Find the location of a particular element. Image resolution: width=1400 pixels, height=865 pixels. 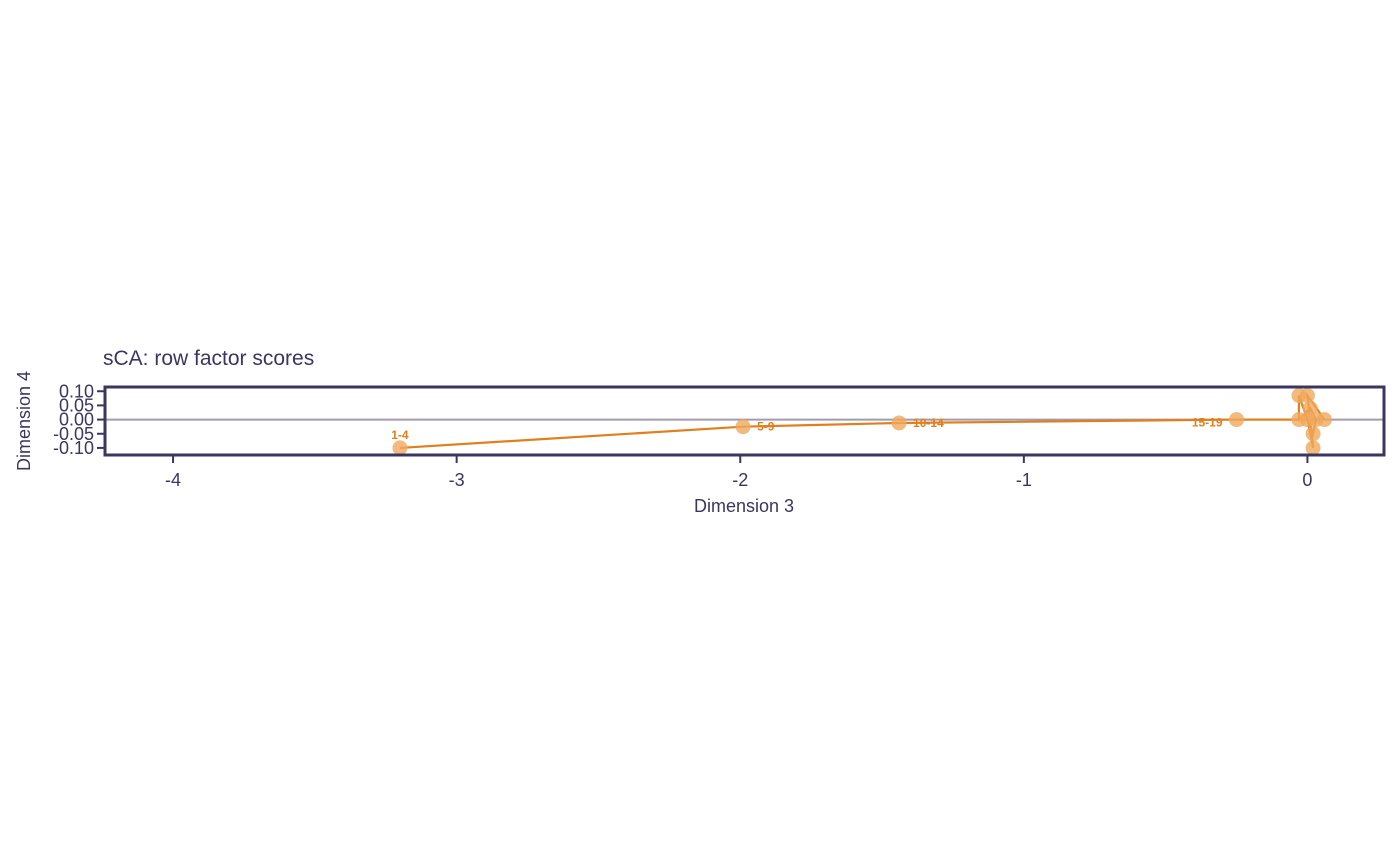

x-tick-label-0: -4 is located at coordinates (173, 480).